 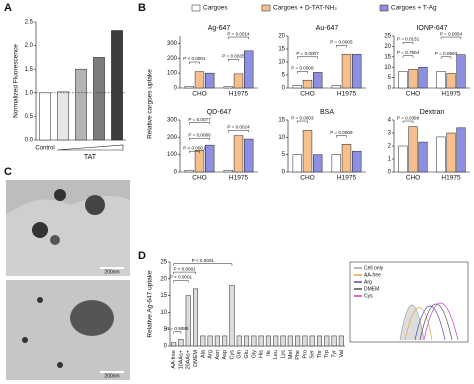 I want to click on x-tick-label: Arg, so click(x=211, y=354).